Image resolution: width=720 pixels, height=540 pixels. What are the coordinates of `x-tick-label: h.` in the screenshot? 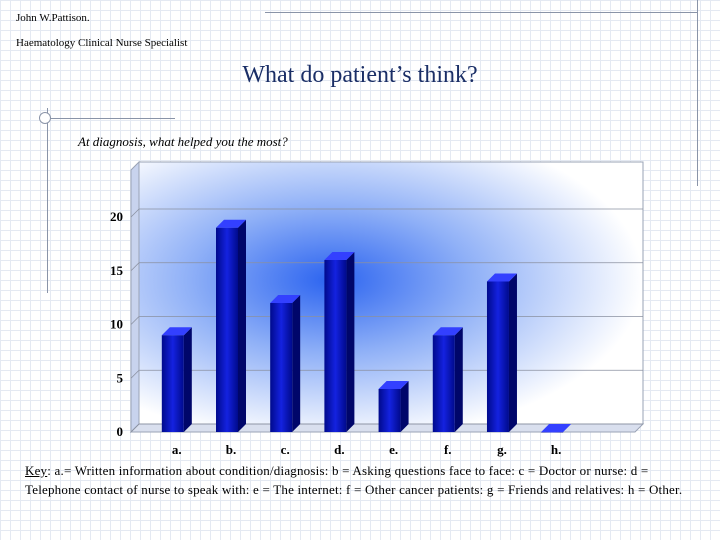 It's located at (556, 449).